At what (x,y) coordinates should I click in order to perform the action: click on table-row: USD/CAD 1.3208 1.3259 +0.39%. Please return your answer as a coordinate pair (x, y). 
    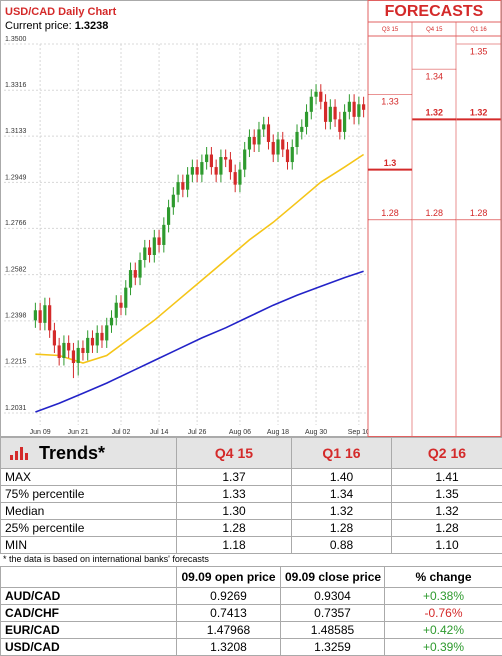
    Looking at the image, I should click on (251, 647).